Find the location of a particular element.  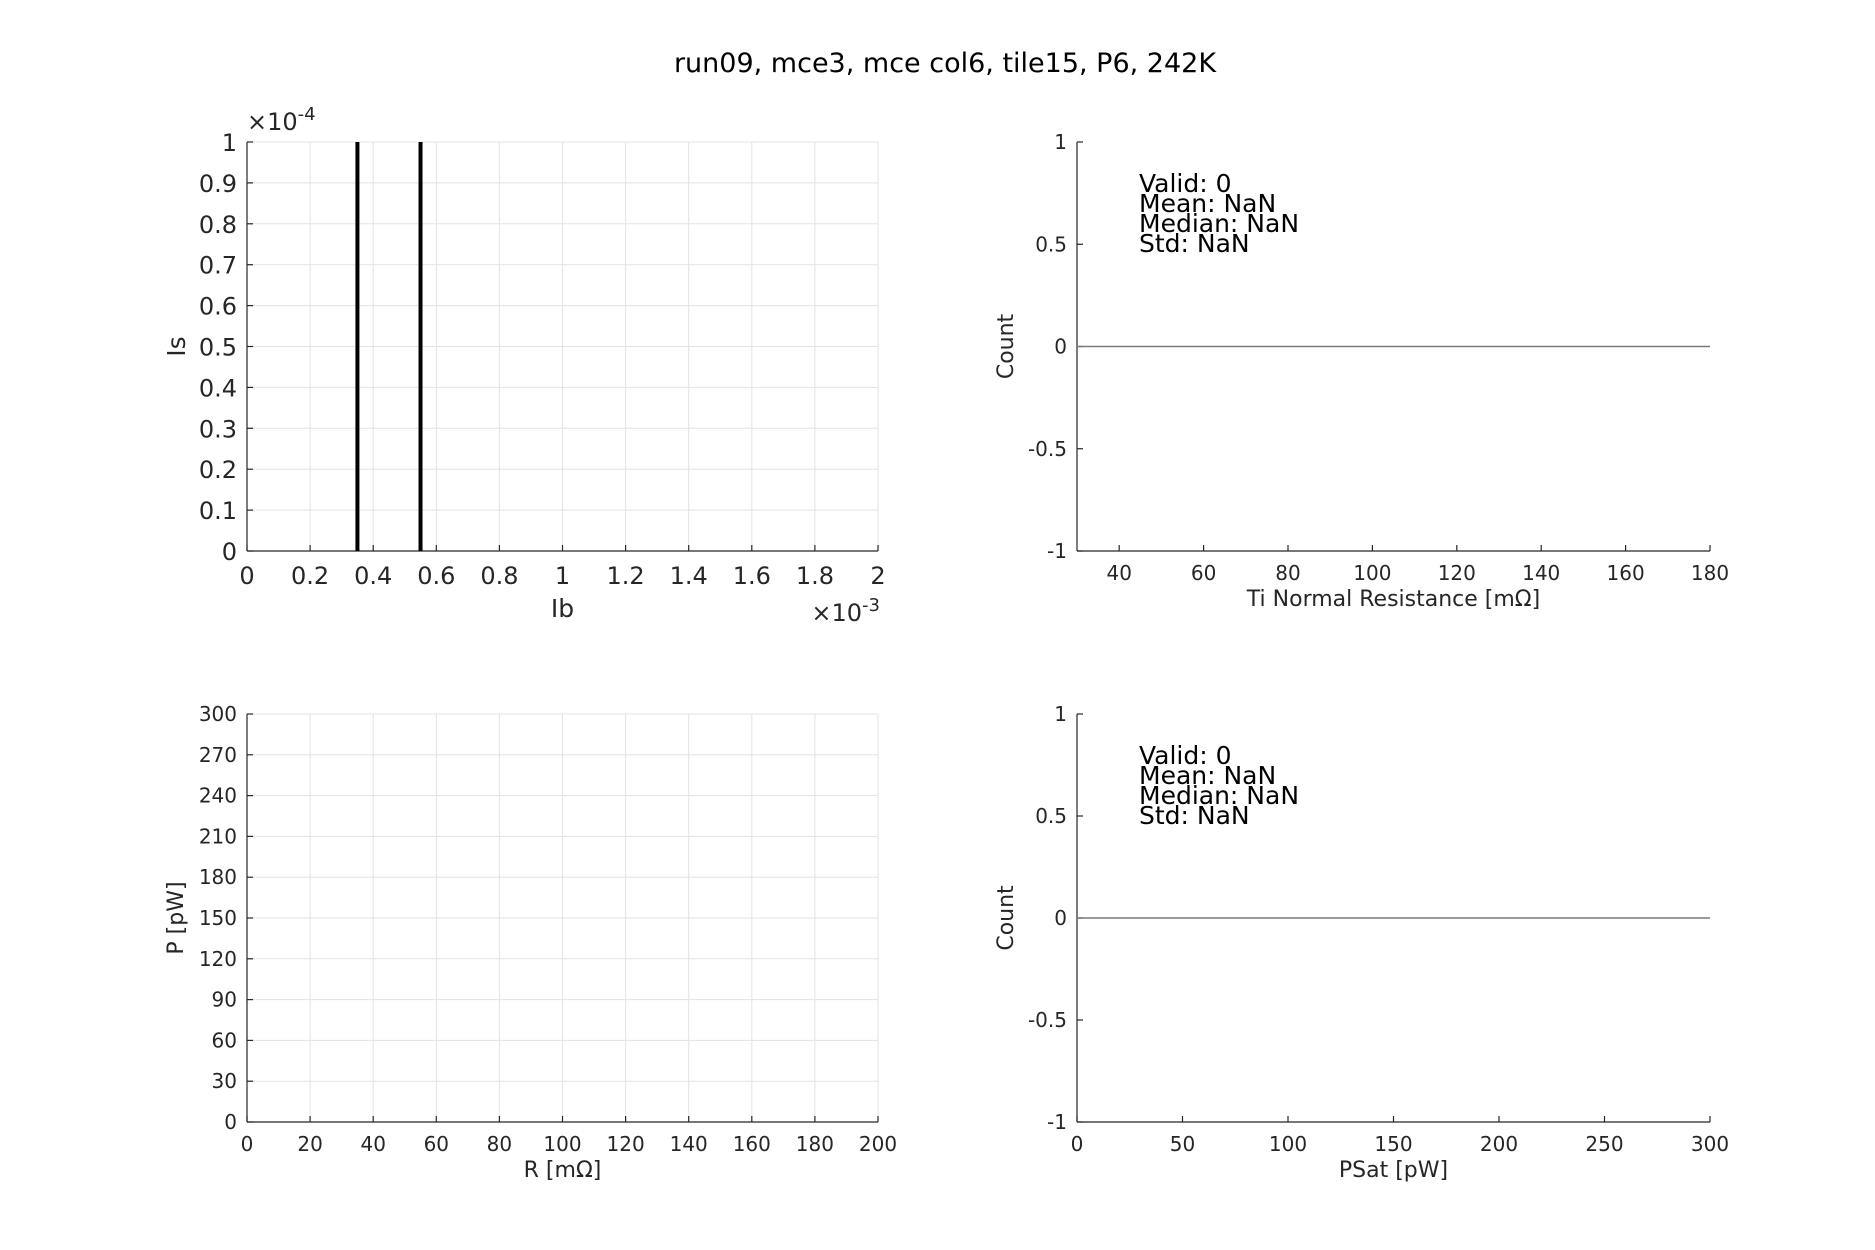

y-tick-label: 120 is located at coordinates (218, 959).